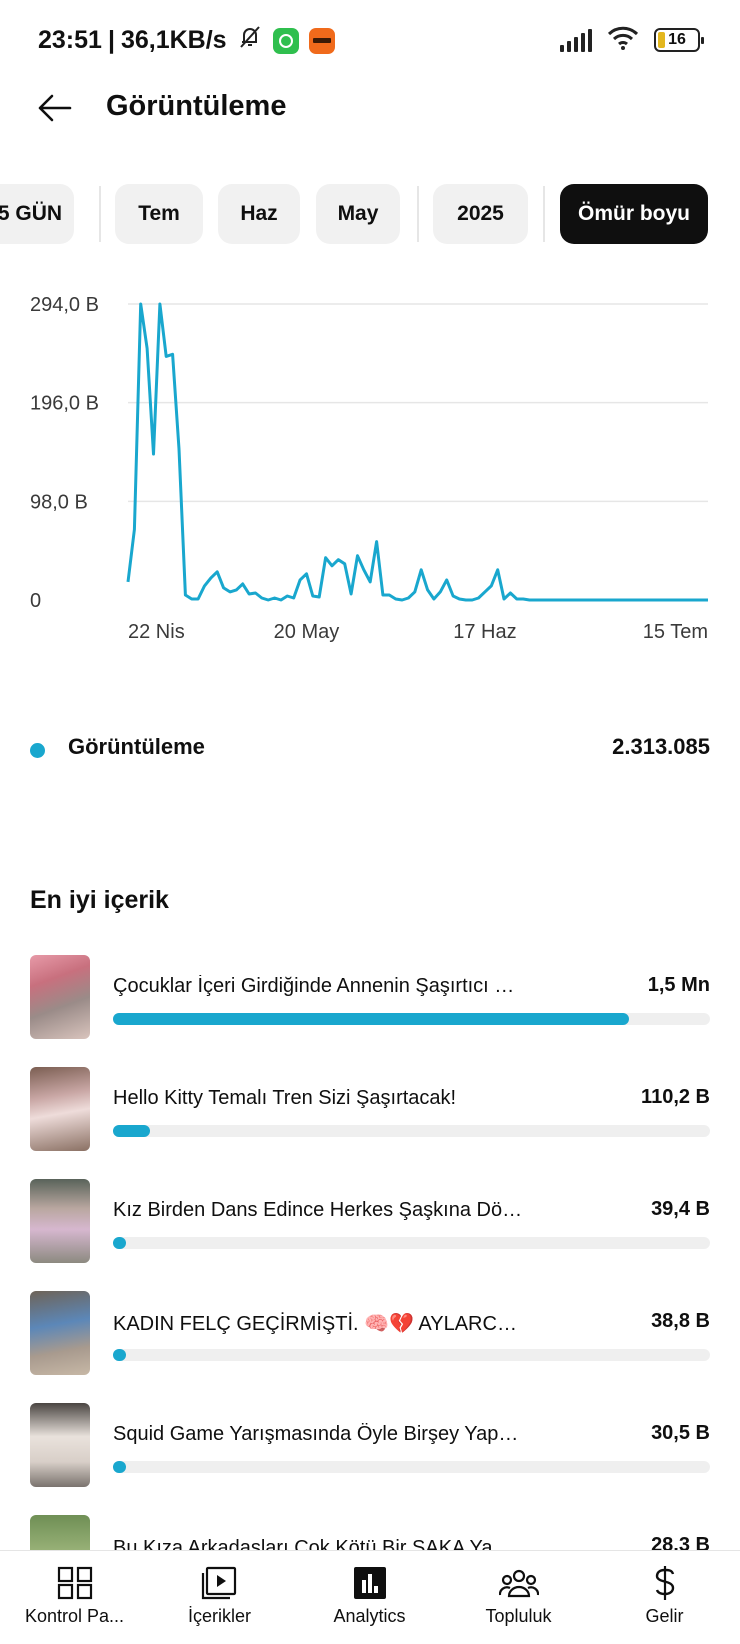 This screenshot has height=1644, width=740. Describe the element at coordinates (675, 1097) in the screenshot. I see `content-views: 110,2 B` at that location.